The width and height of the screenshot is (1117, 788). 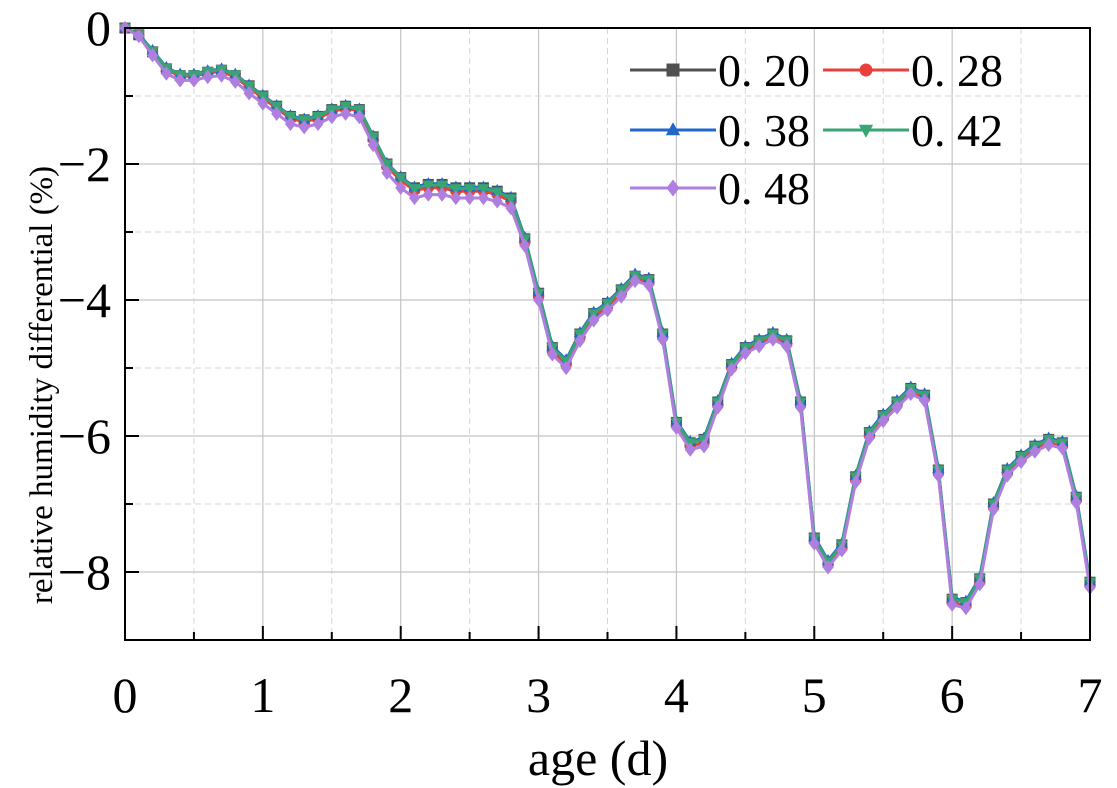 What do you see at coordinates (764, 130) in the screenshot?
I see `legend-label: 0. 38` at bounding box center [764, 130].